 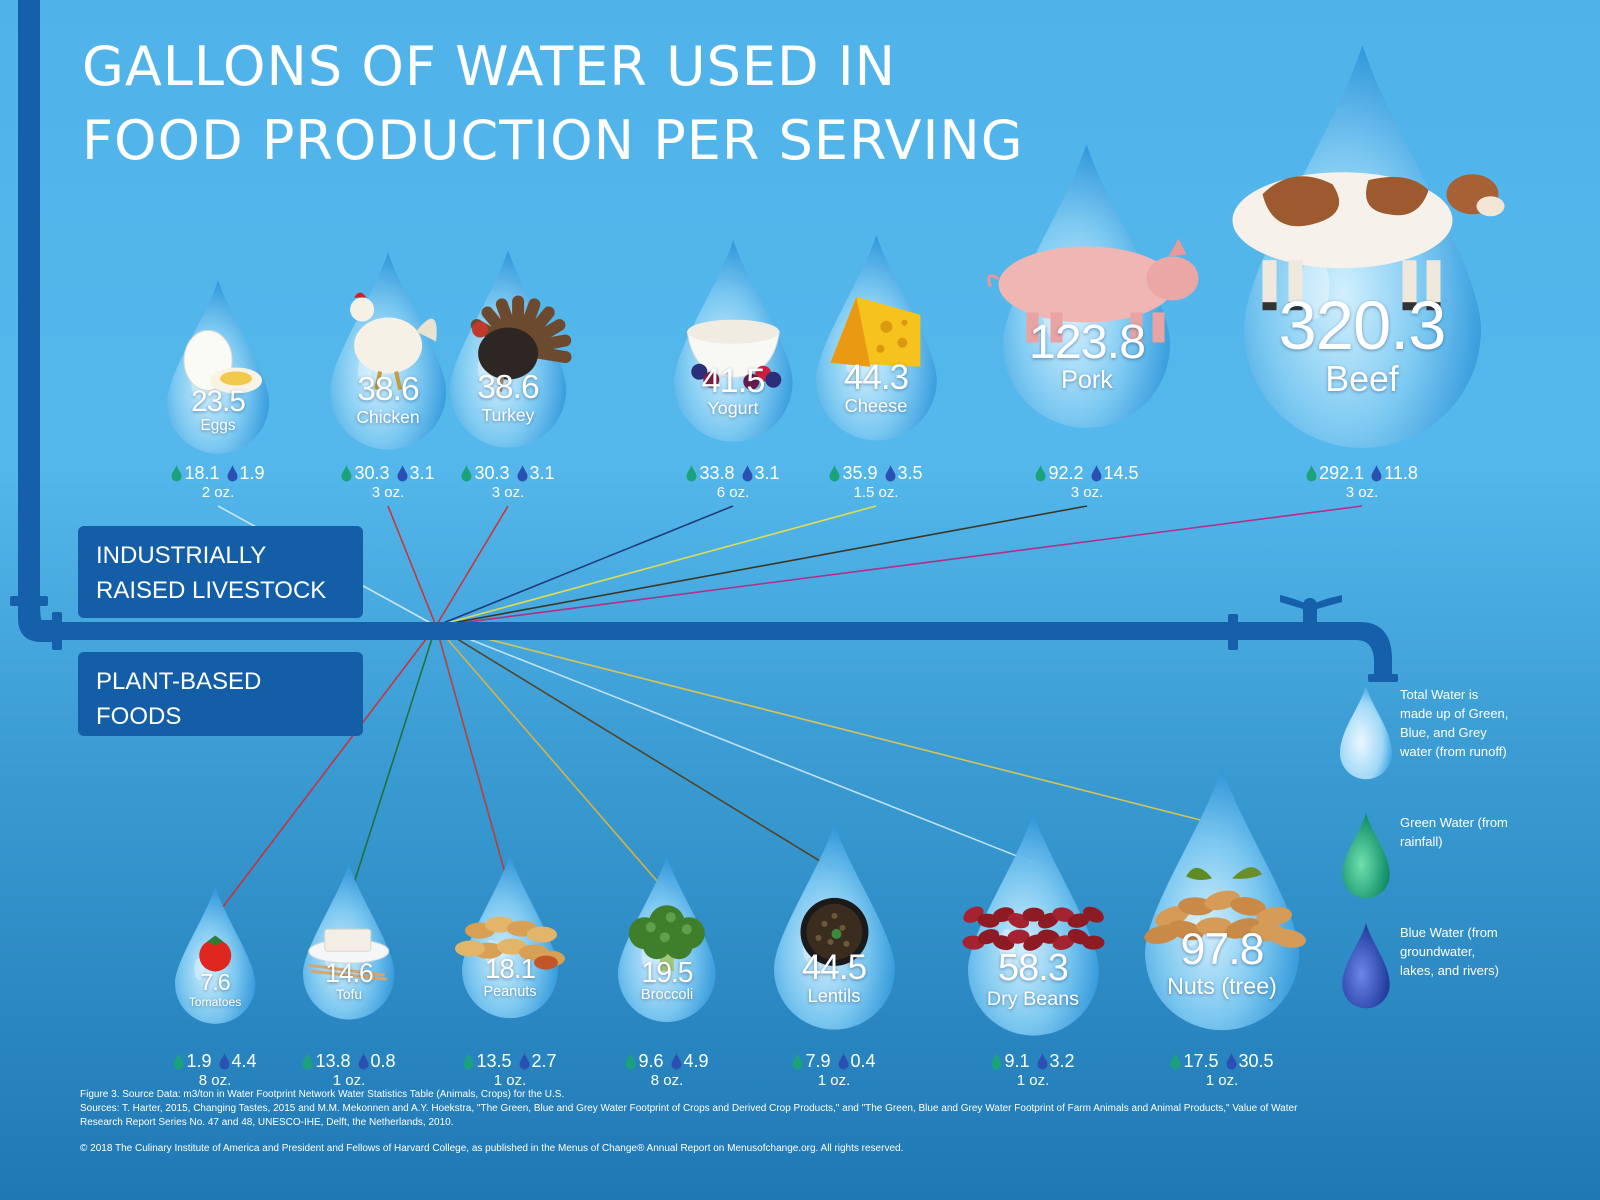 I want to click on blue-water-gallons: 4.4, so click(x=244, y=1061).